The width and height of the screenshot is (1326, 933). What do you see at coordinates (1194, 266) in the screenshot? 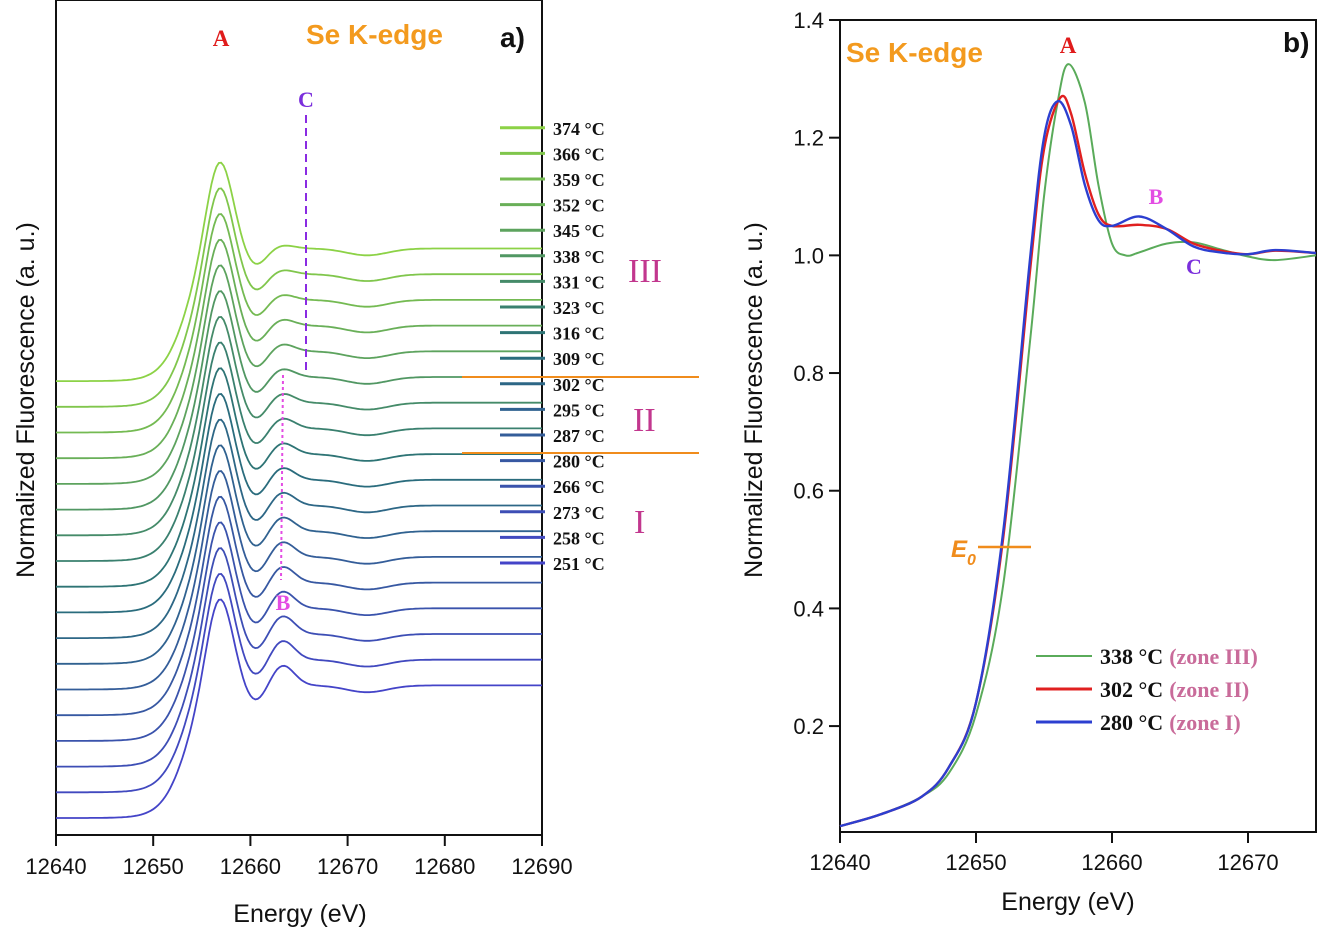
I see `b-peak-c-label: C` at bounding box center [1194, 266].